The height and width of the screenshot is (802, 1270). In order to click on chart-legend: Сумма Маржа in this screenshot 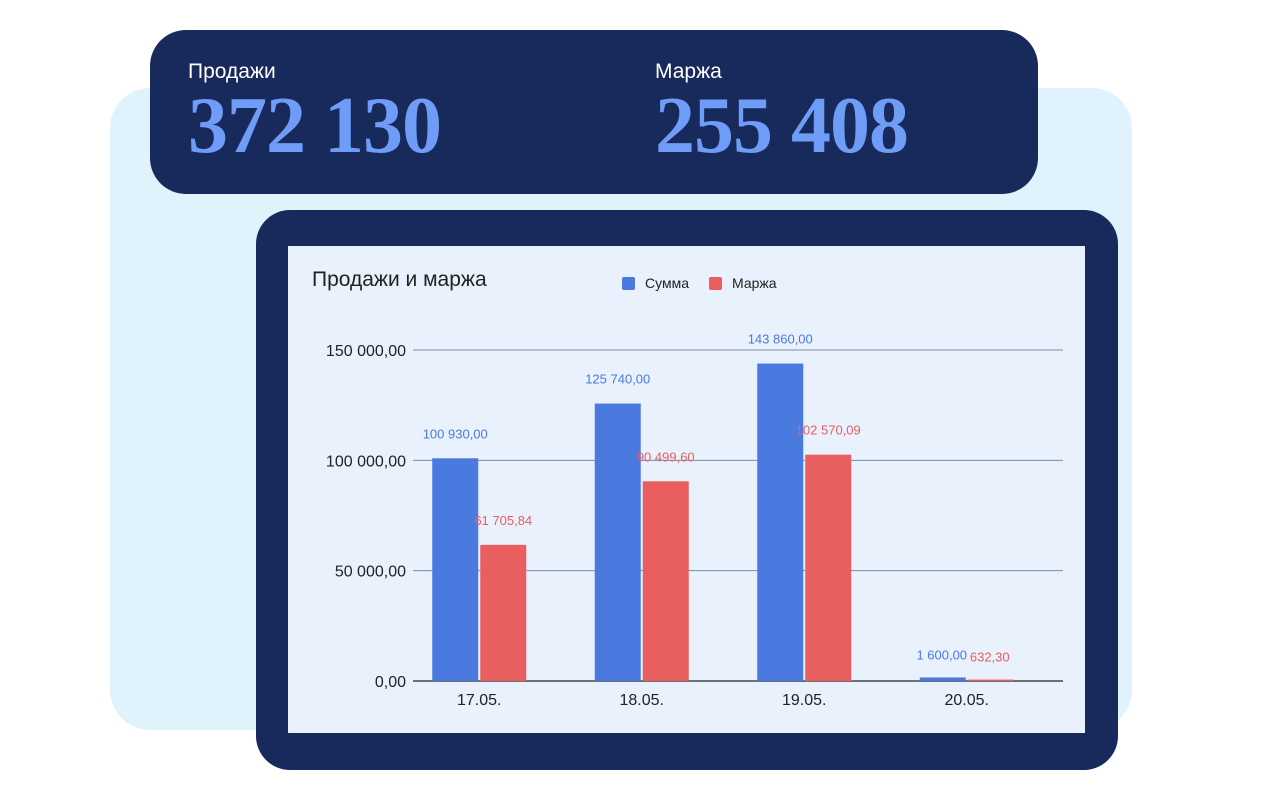, I will do `click(709, 283)`.